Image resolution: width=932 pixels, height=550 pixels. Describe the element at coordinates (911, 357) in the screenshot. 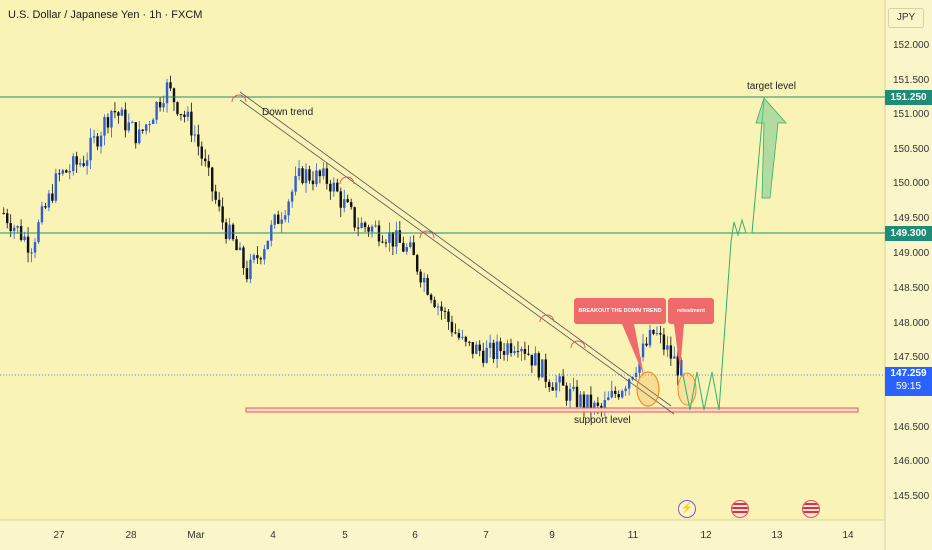

I see `y-tick-label: 147.500` at that location.